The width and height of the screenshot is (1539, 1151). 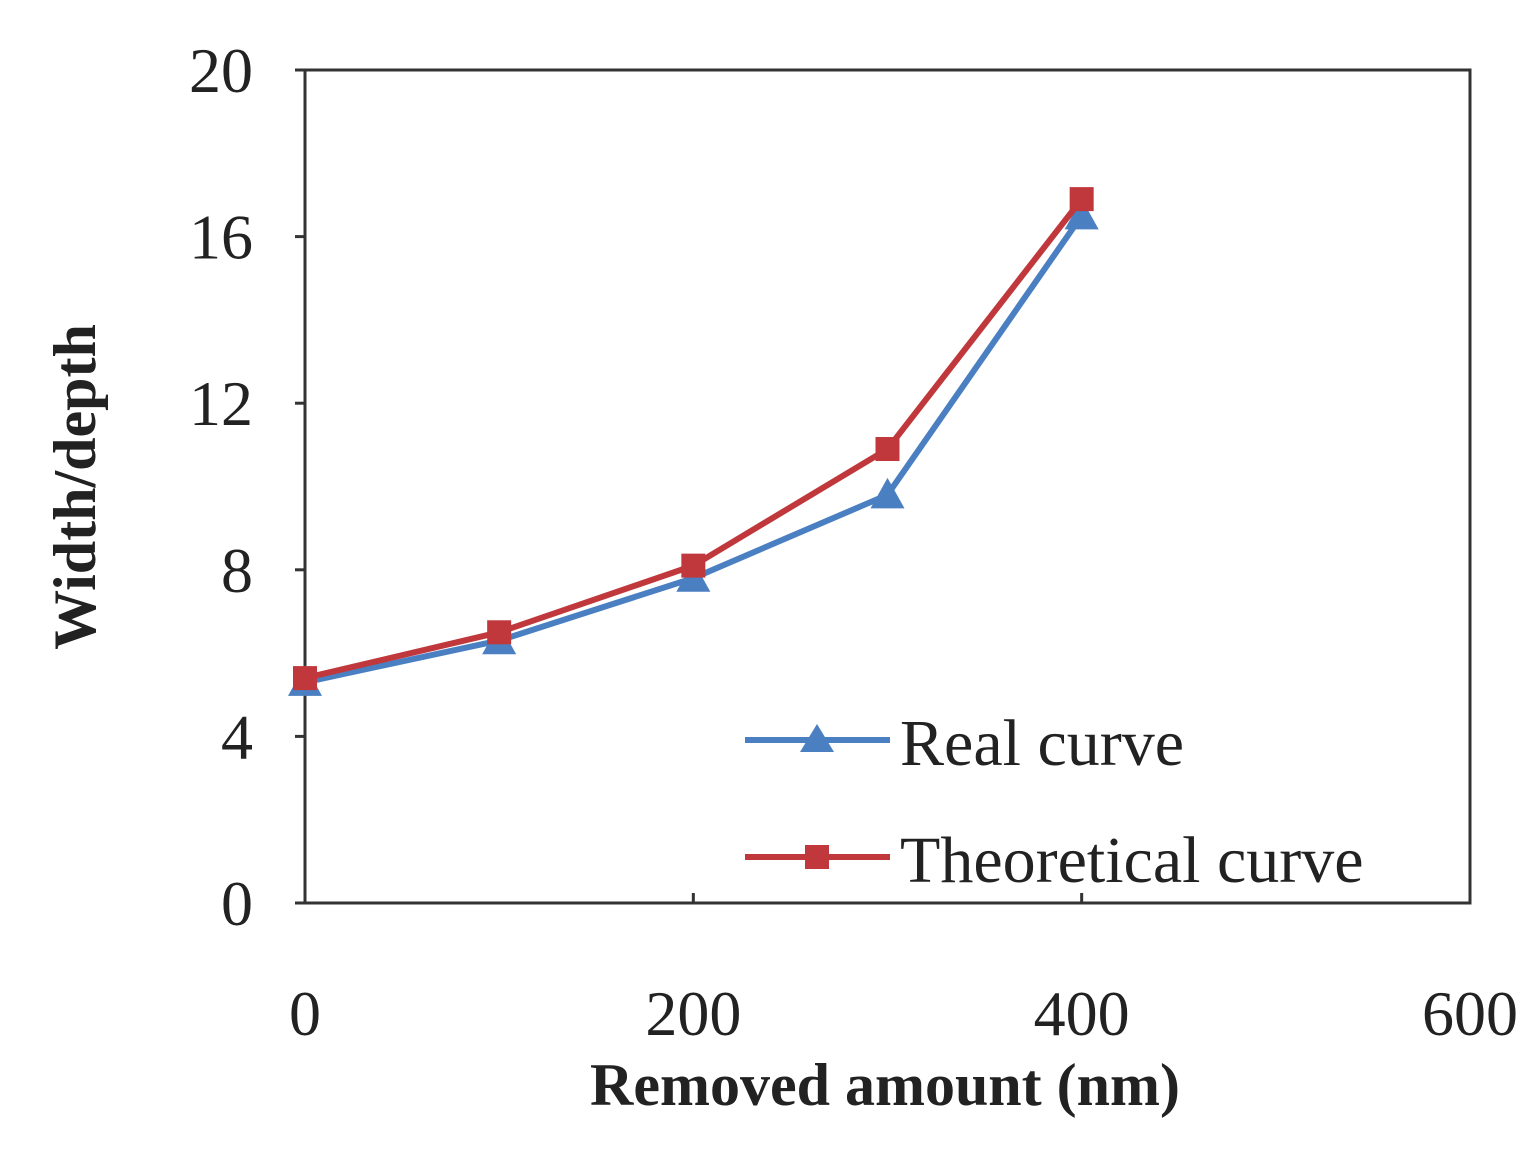 What do you see at coordinates (903, 1013) in the screenshot?
I see `x-axis-tick-labels: 0 200 400 600` at bounding box center [903, 1013].